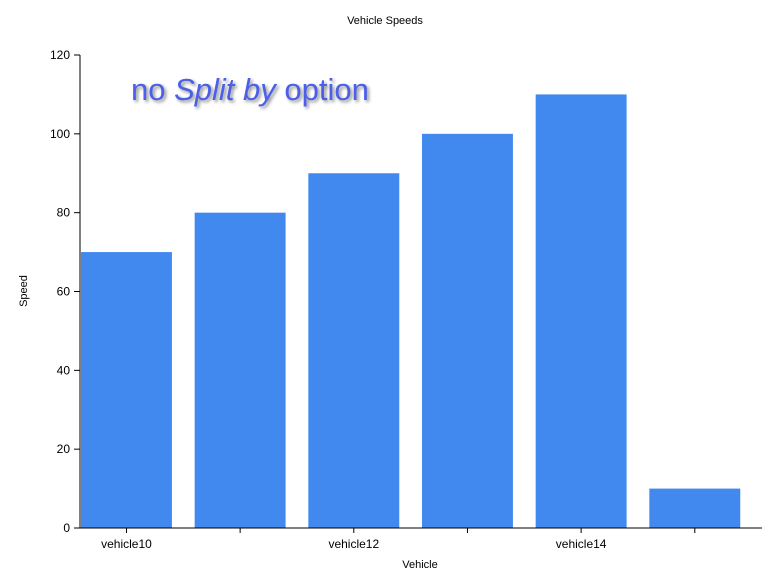 Image resolution: width=775 pixels, height=579 pixels. What do you see at coordinates (353, 544) in the screenshot?
I see `x-tick-label: vehicle12` at bounding box center [353, 544].